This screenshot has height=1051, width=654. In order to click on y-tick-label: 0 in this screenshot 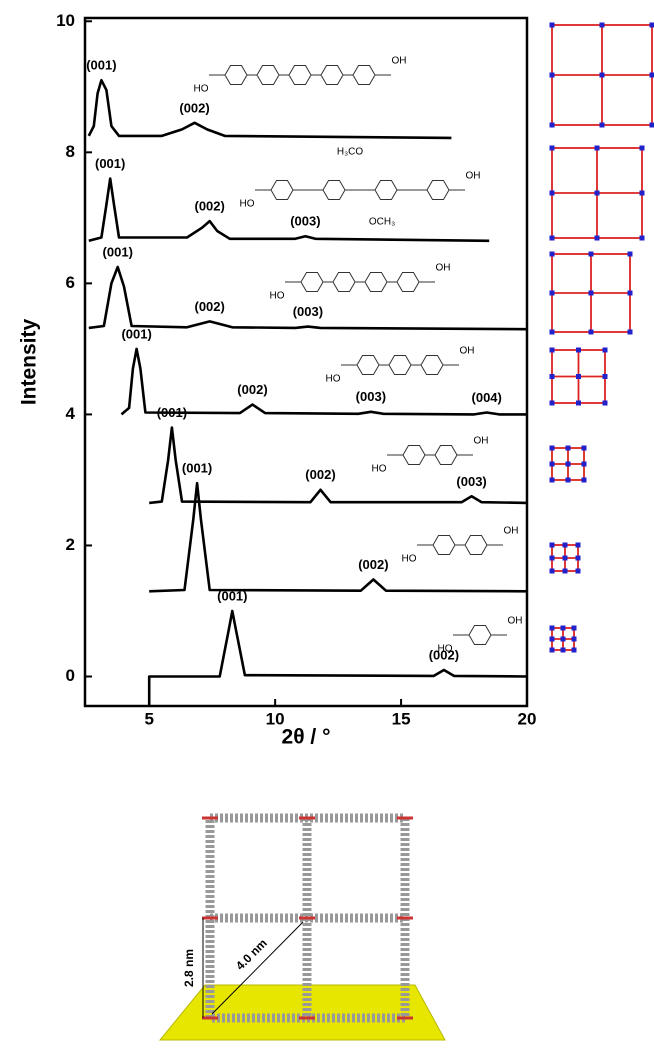, I will do `click(70, 675)`.